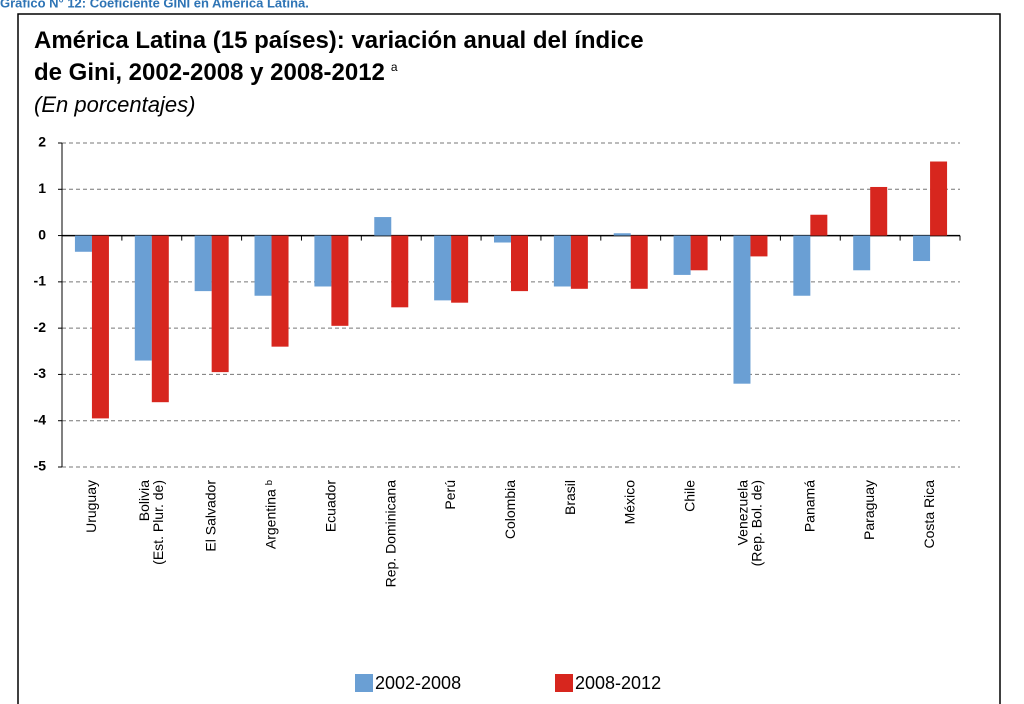 The image size is (1024, 704). Describe the element at coordinates (390, 534) in the screenshot. I see `x-tick-label: Rep. Dominicana` at that location.